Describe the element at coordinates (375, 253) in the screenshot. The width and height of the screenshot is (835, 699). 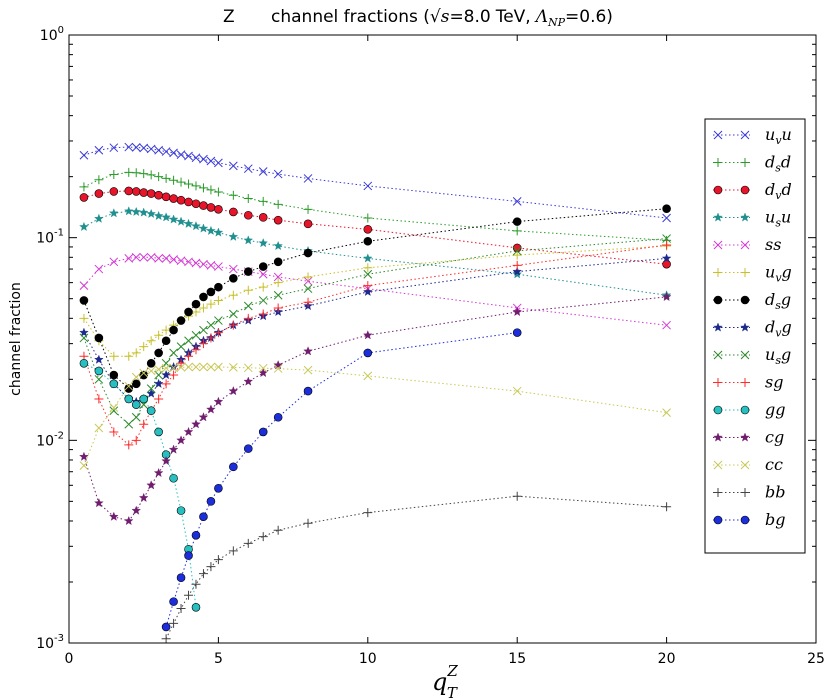
I see `series-line-u-s-u` at that location.